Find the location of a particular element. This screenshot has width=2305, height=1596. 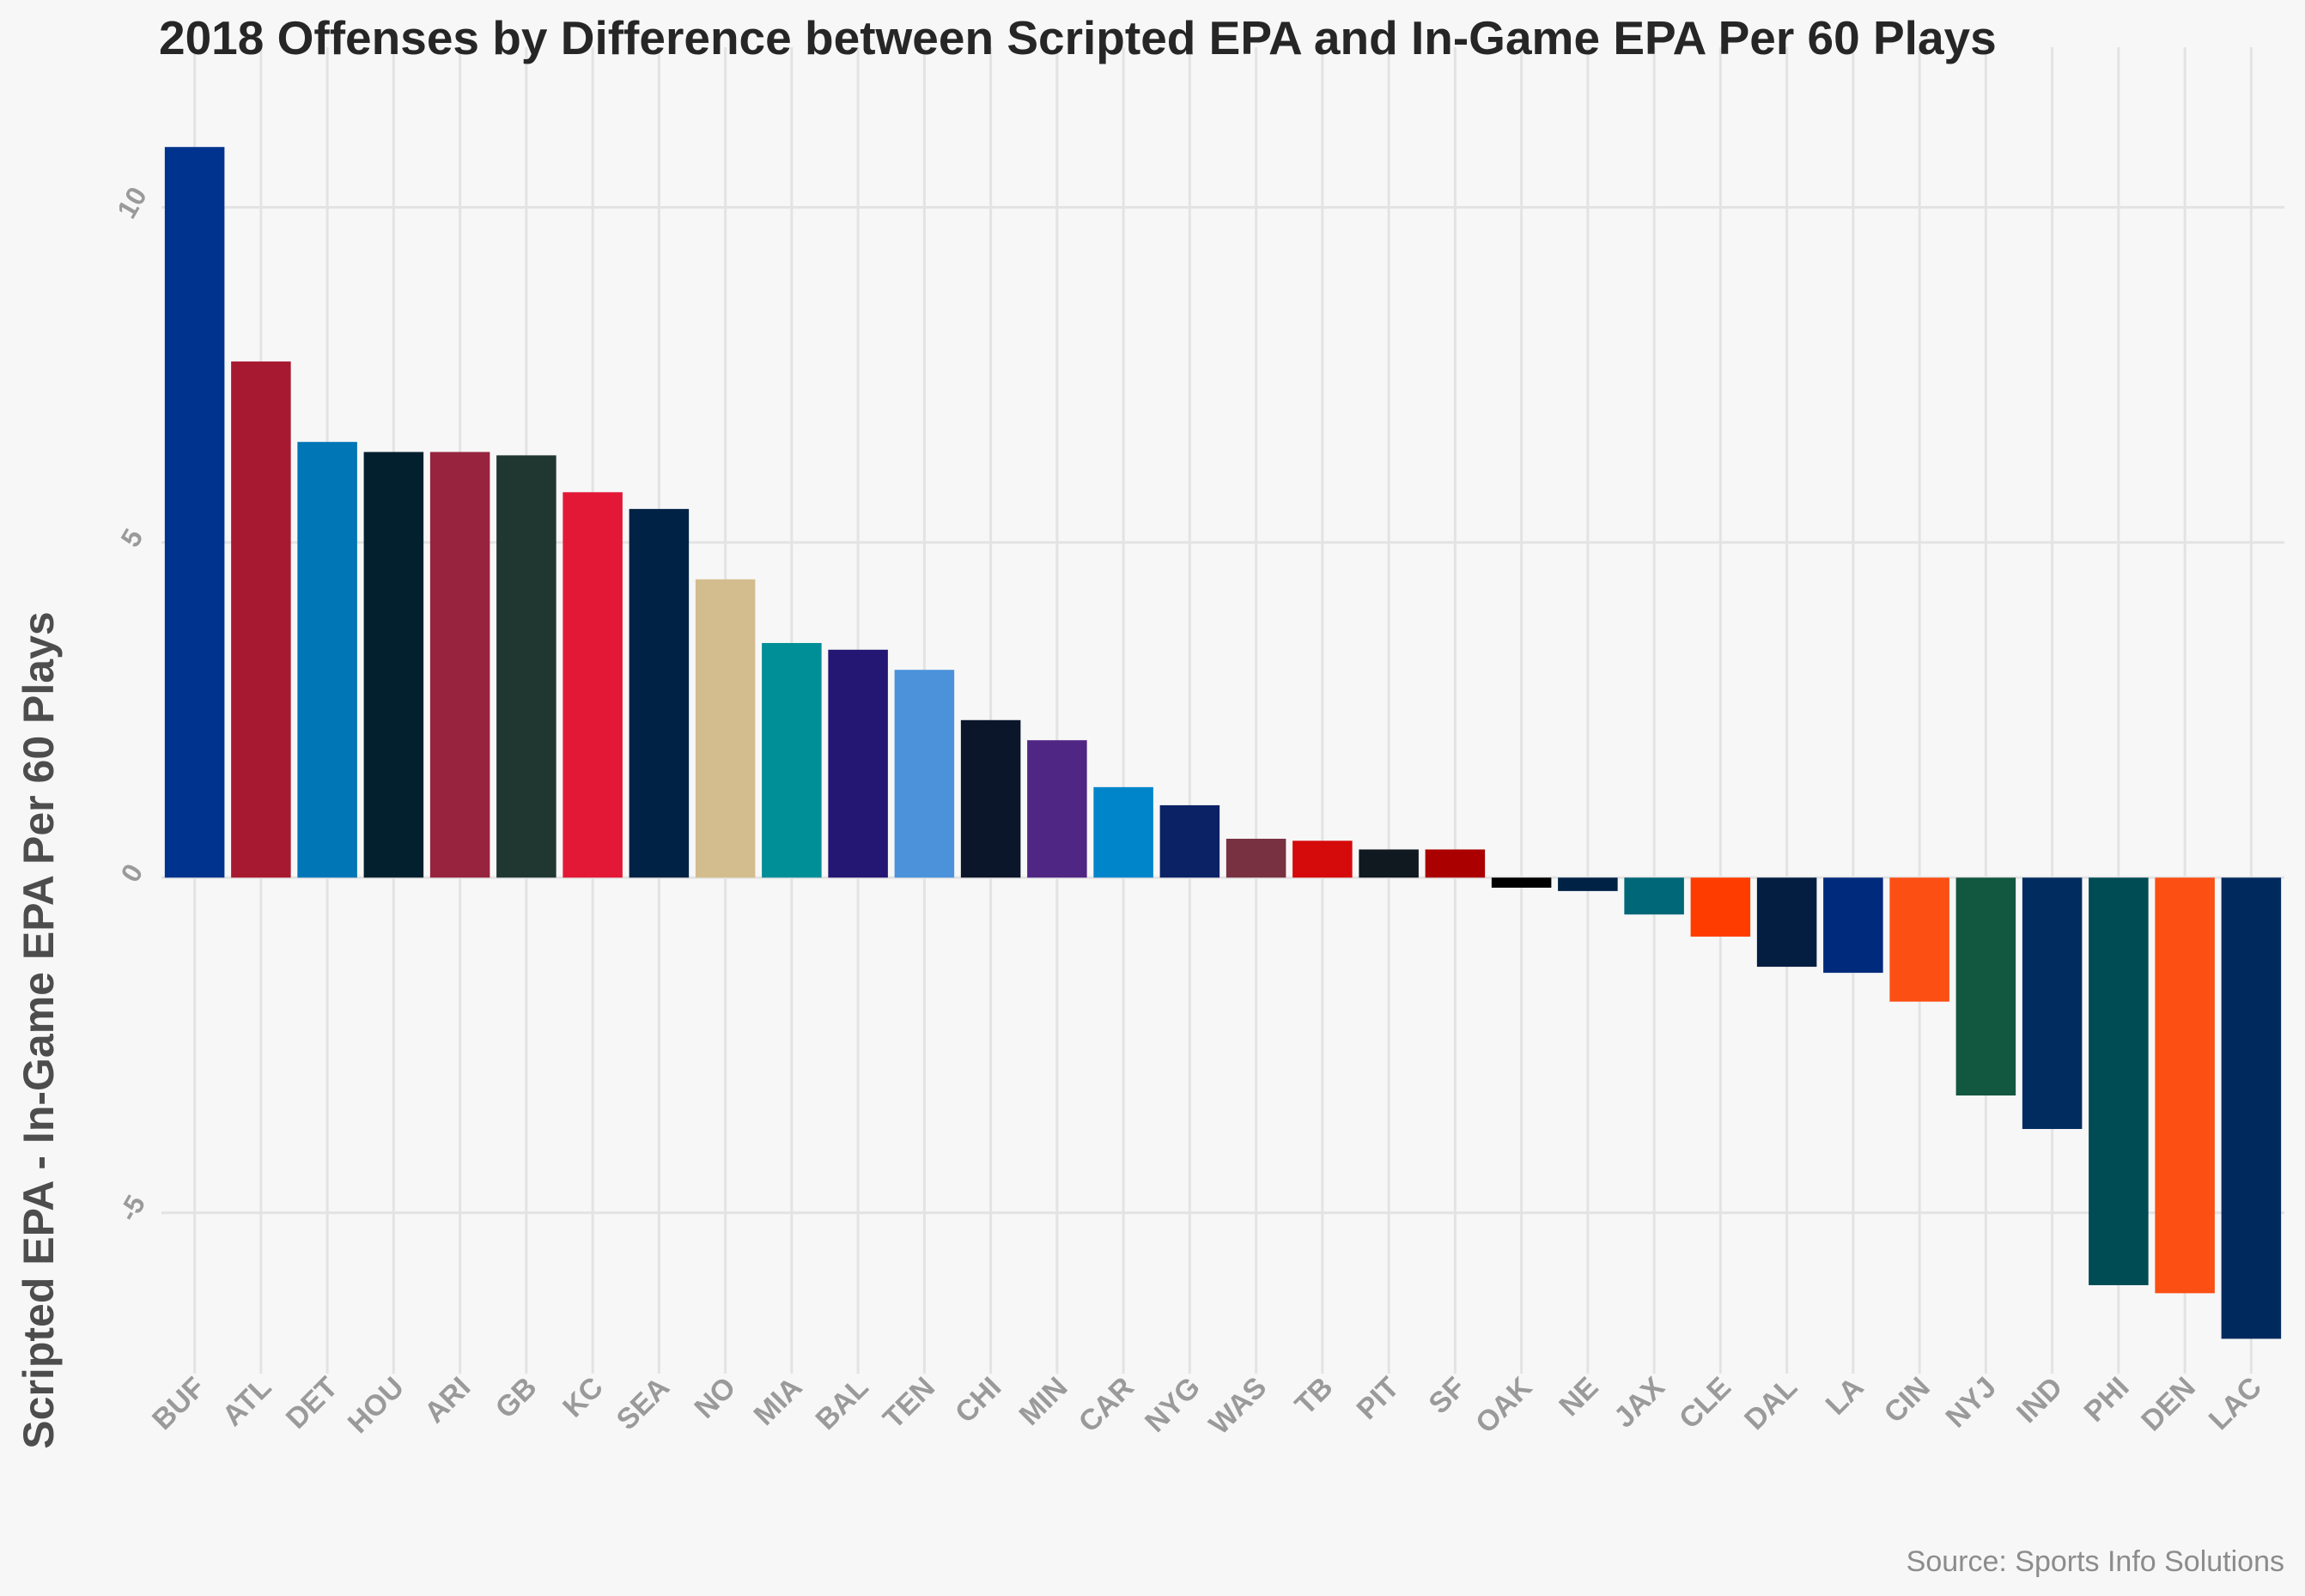

x-tick-label: ARI is located at coordinates (447, 1400).